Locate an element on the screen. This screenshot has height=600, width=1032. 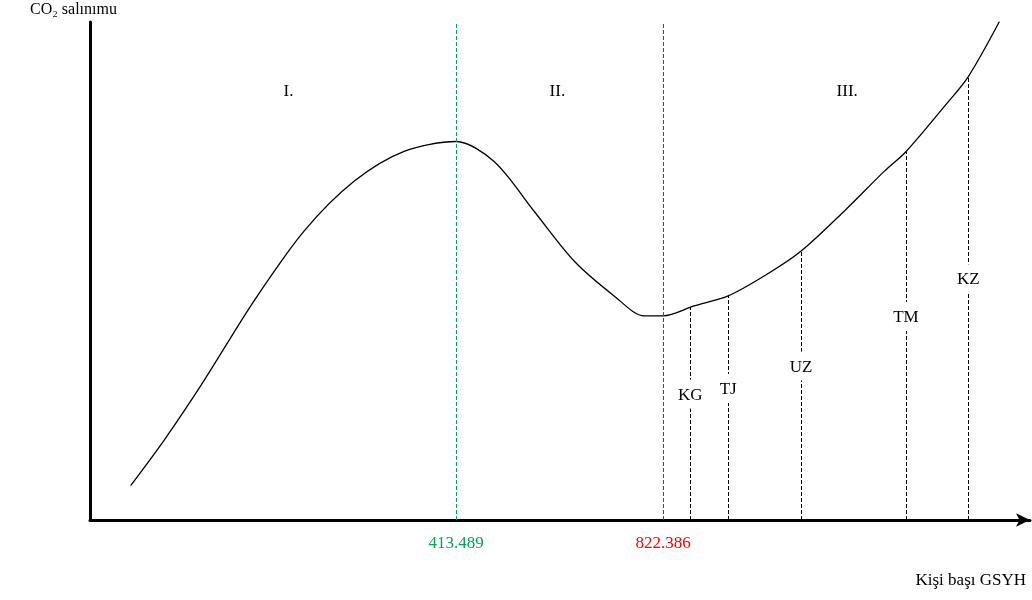
x-axis-title: Kişi başı GSYH is located at coordinates (971, 579).